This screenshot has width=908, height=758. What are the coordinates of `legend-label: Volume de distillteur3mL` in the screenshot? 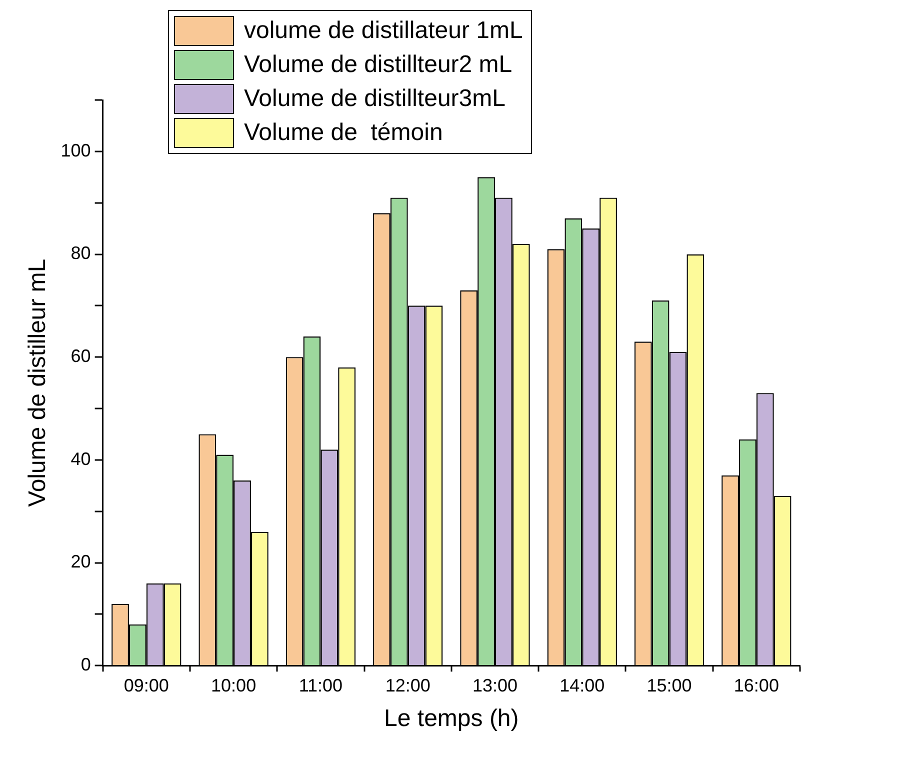 It's located at (375, 99).